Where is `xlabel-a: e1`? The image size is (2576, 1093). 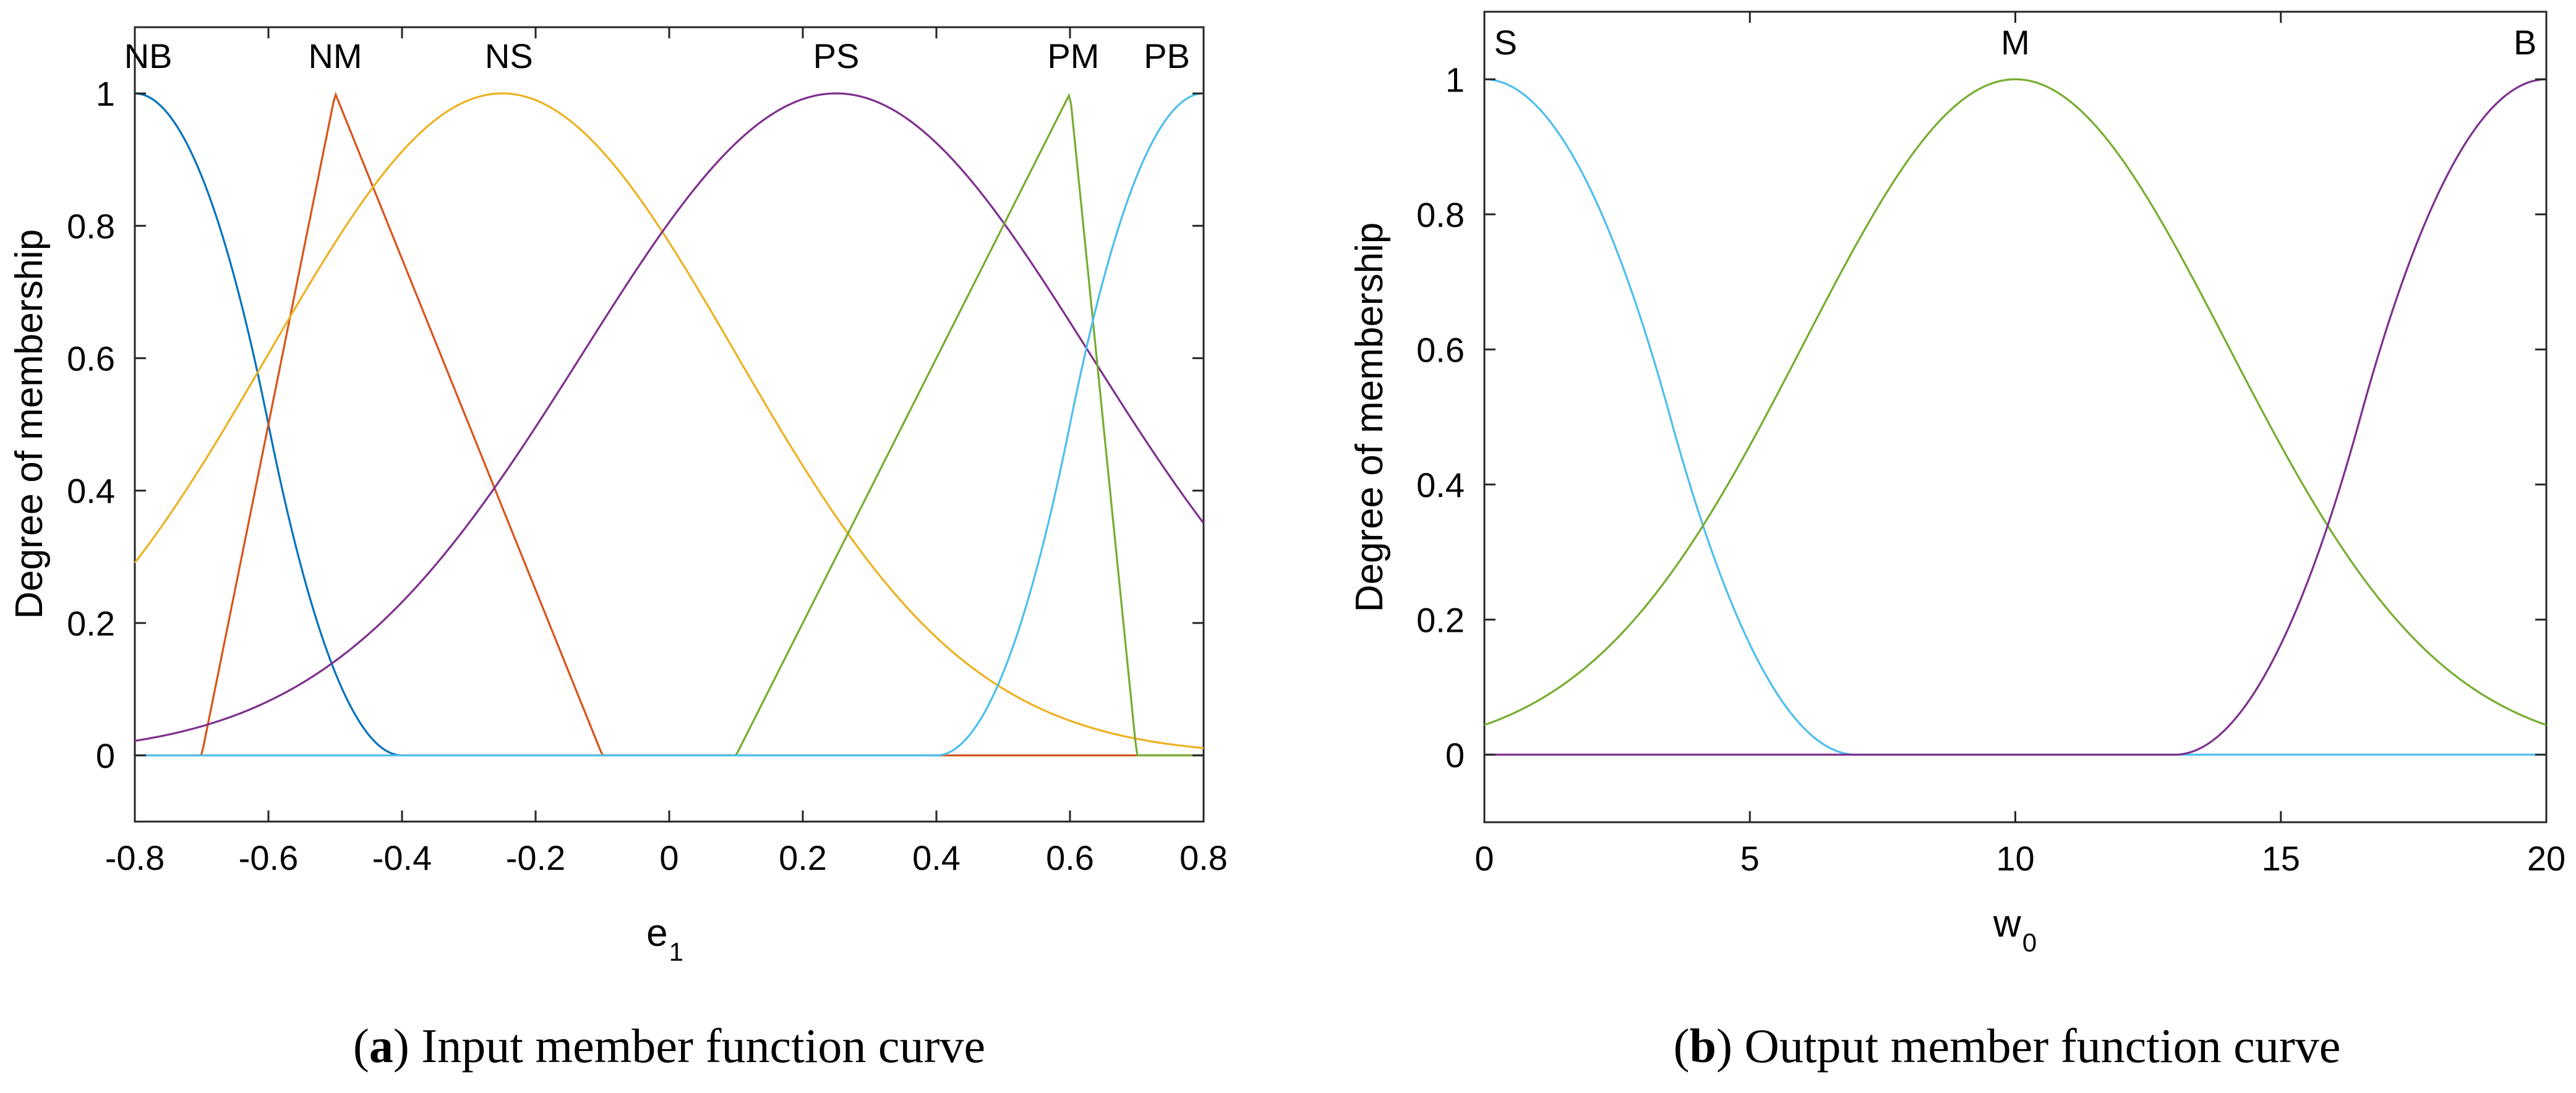 xlabel-a: e1 is located at coordinates (664, 939).